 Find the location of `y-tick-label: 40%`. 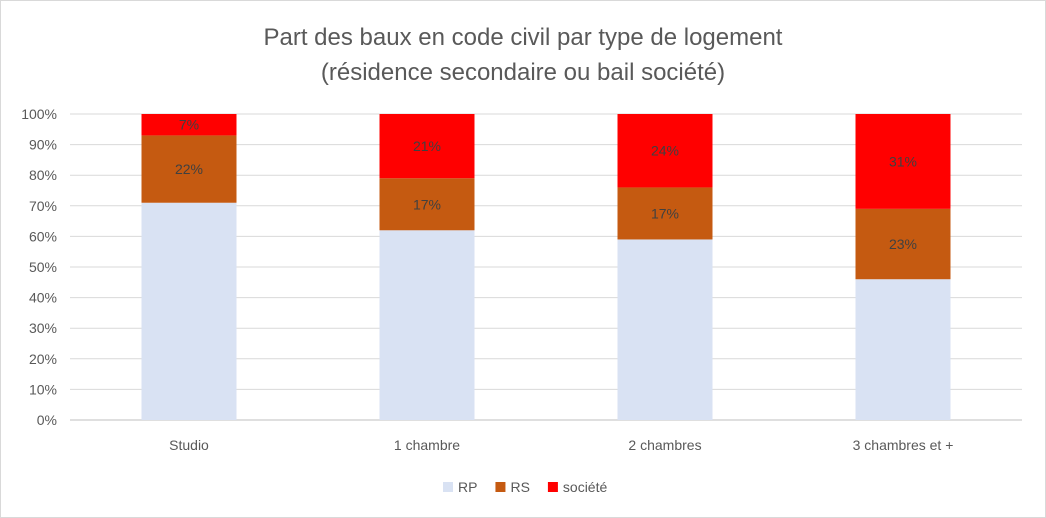

y-tick-label: 40% is located at coordinates (43, 298).